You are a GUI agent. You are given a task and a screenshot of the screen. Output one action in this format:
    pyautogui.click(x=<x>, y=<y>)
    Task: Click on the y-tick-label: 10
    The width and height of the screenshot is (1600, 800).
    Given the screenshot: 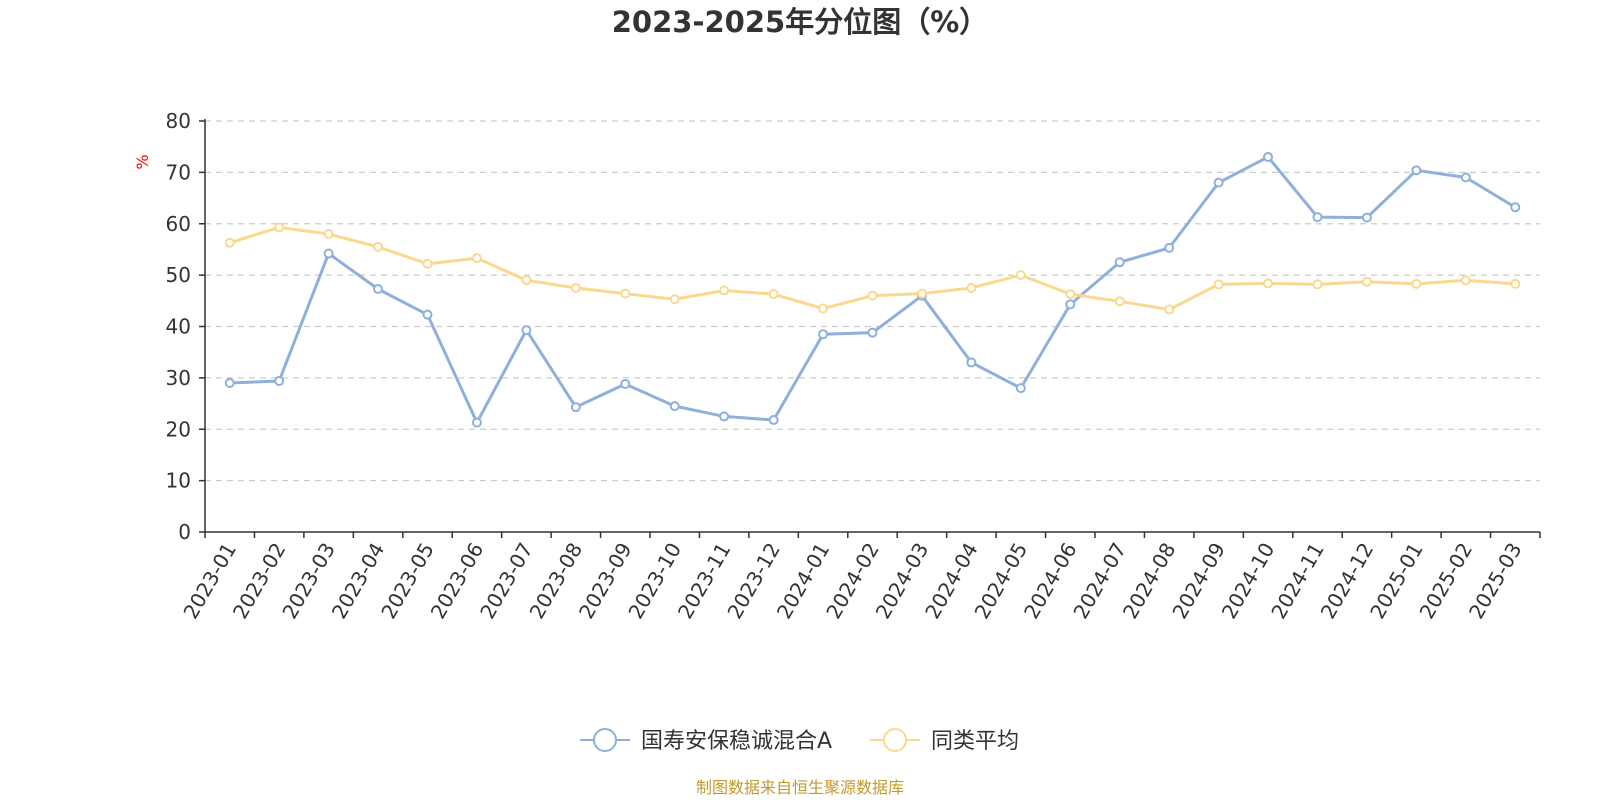 What is the action you would take?
    pyautogui.click(x=178, y=481)
    